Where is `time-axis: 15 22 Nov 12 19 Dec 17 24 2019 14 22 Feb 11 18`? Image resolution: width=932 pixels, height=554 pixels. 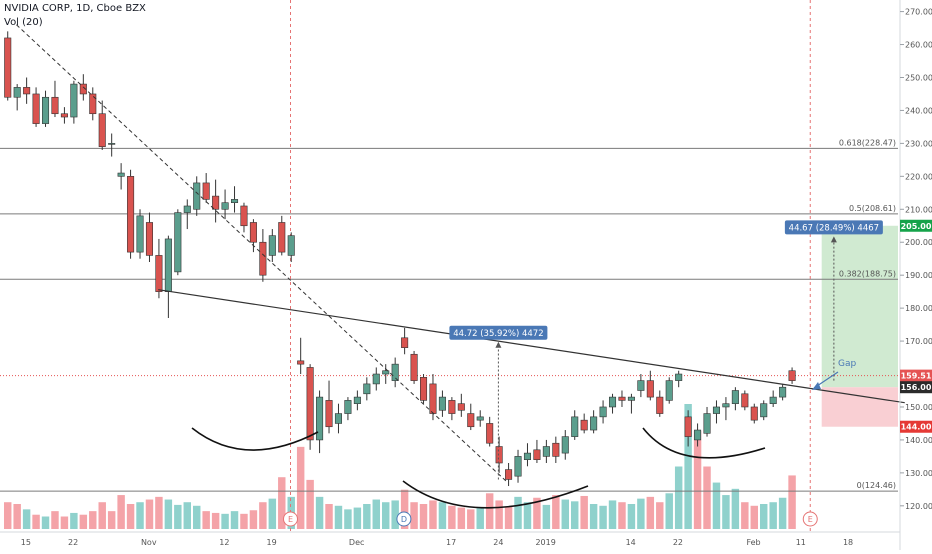 time-axis: 15 22 Nov 12 19 Dec 17 24 2019 14 22 Feb 11 18 is located at coordinates (450, 539).